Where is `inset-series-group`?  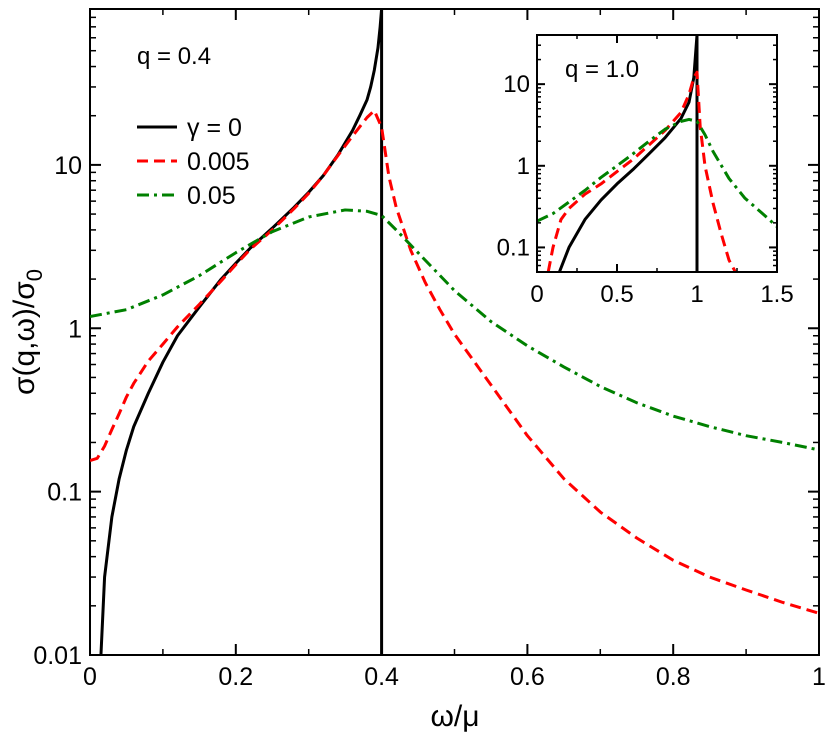 inset-series-group is located at coordinates (657, 153).